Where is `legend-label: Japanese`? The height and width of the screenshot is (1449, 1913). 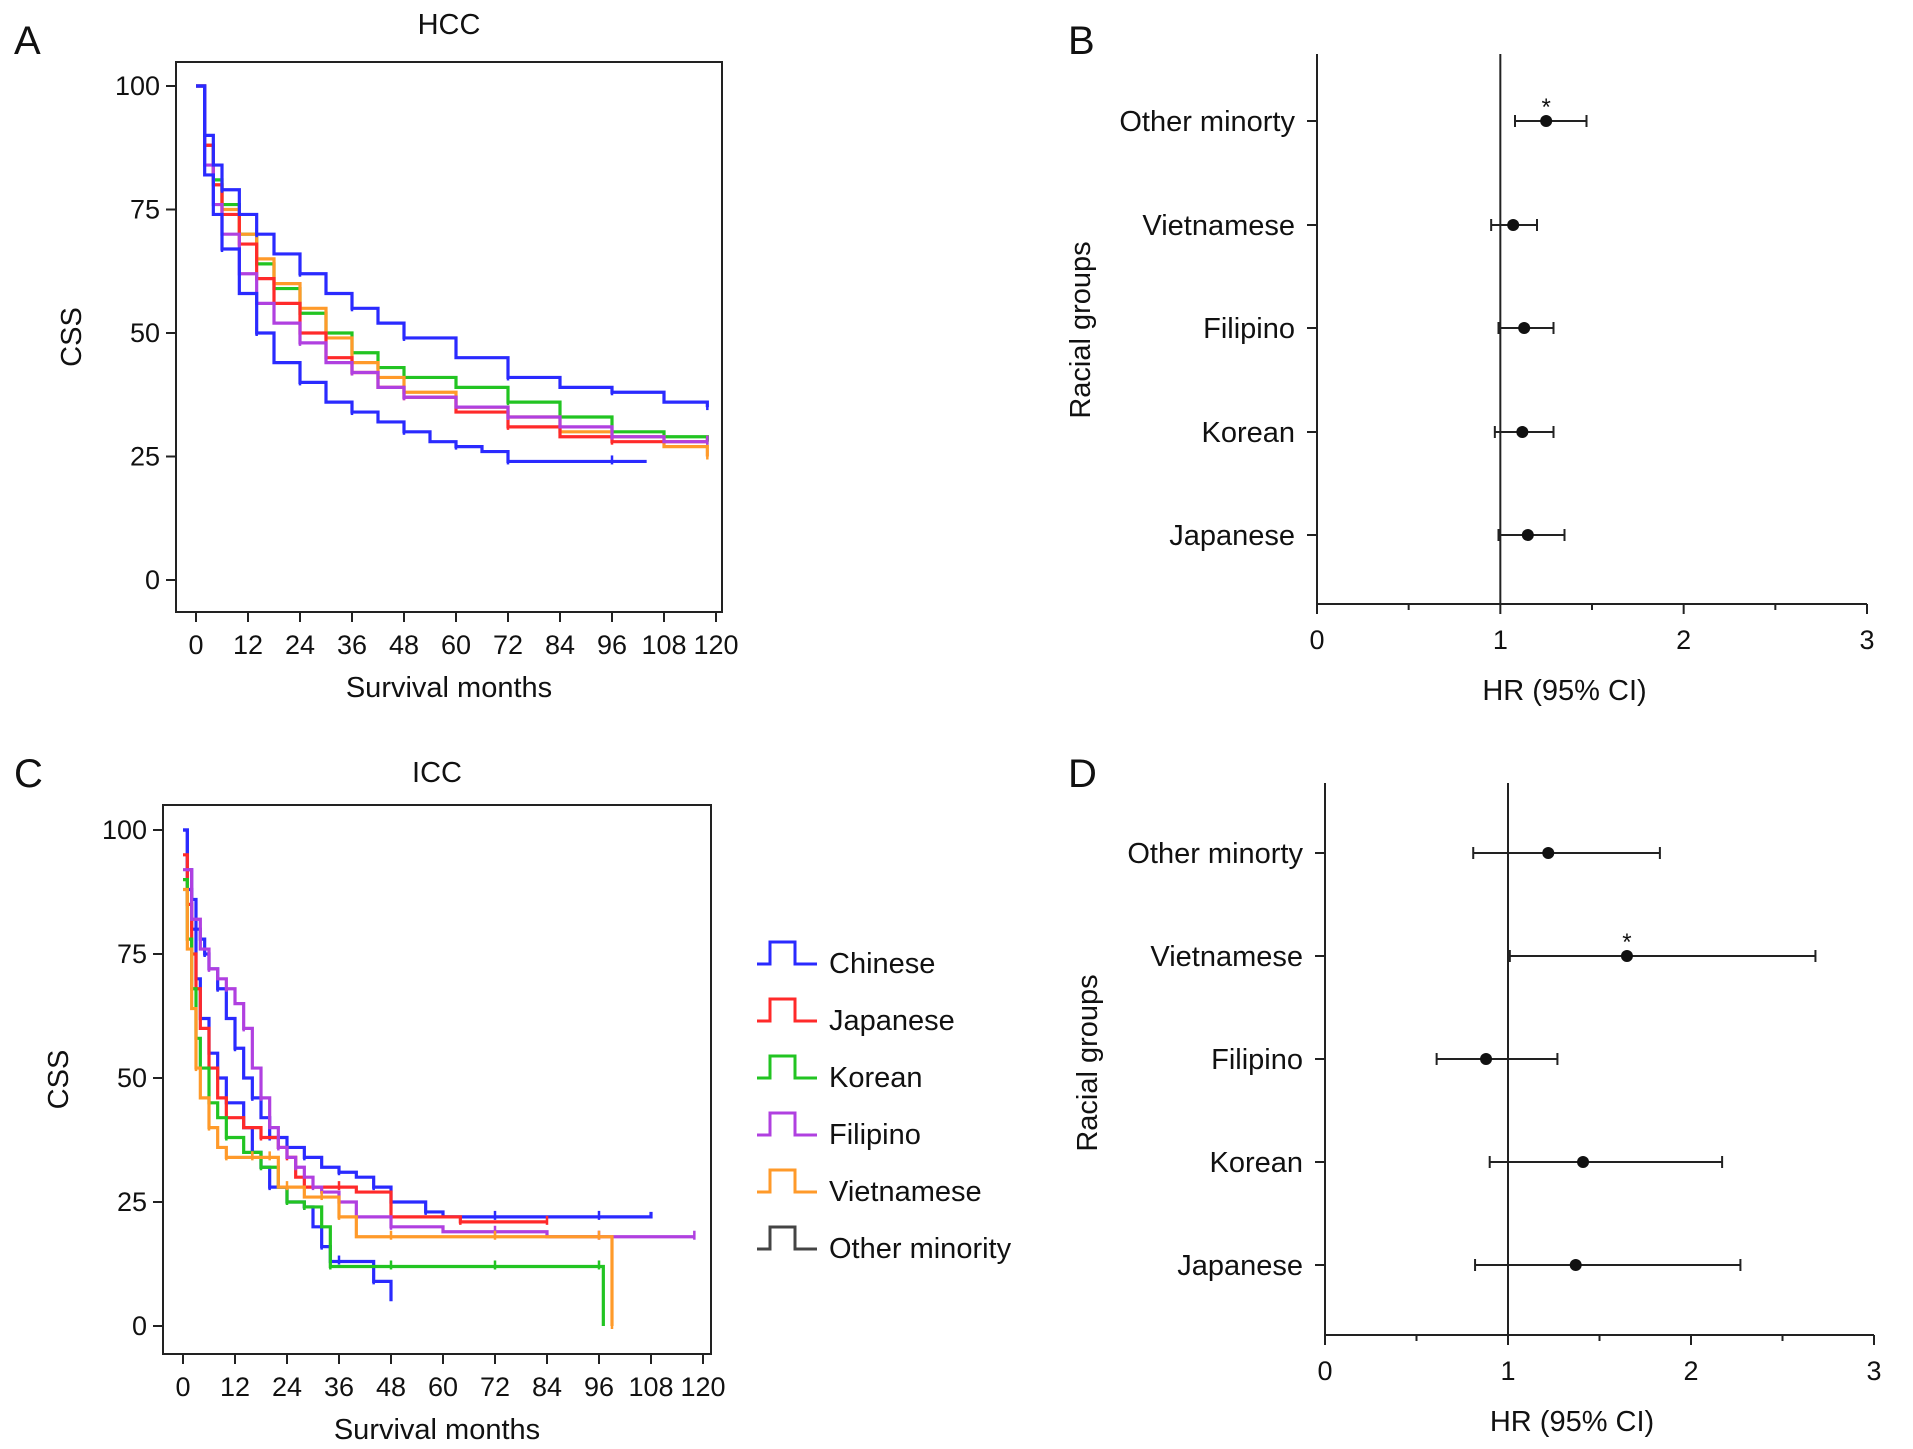
legend-label: Japanese is located at coordinates (892, 1021).